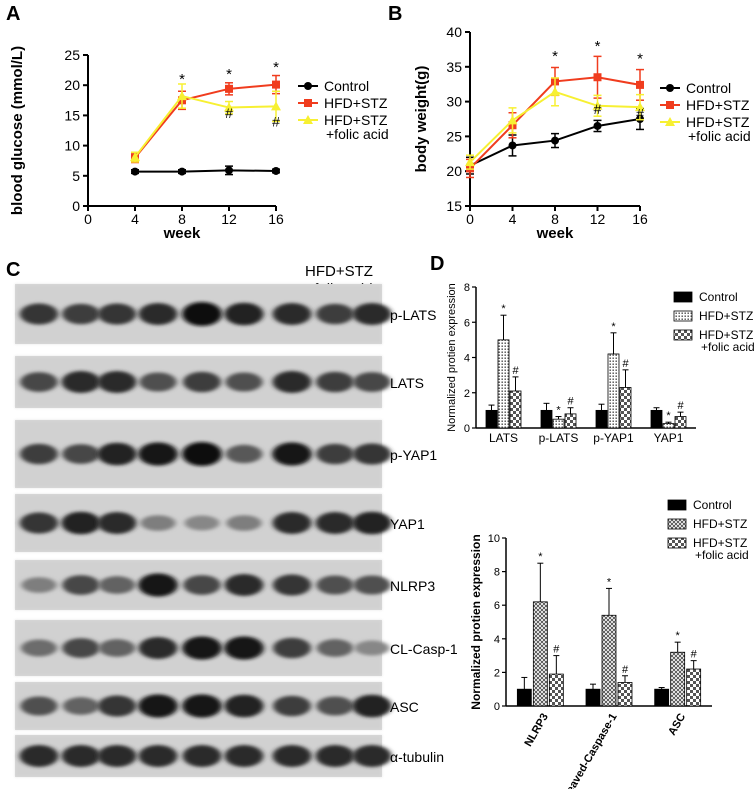 The image size is (754, 789). What do you see at coordinates (467, 429) in the screenshot?
I see `y-tick-label: 0` at bounding box center [467, 429].